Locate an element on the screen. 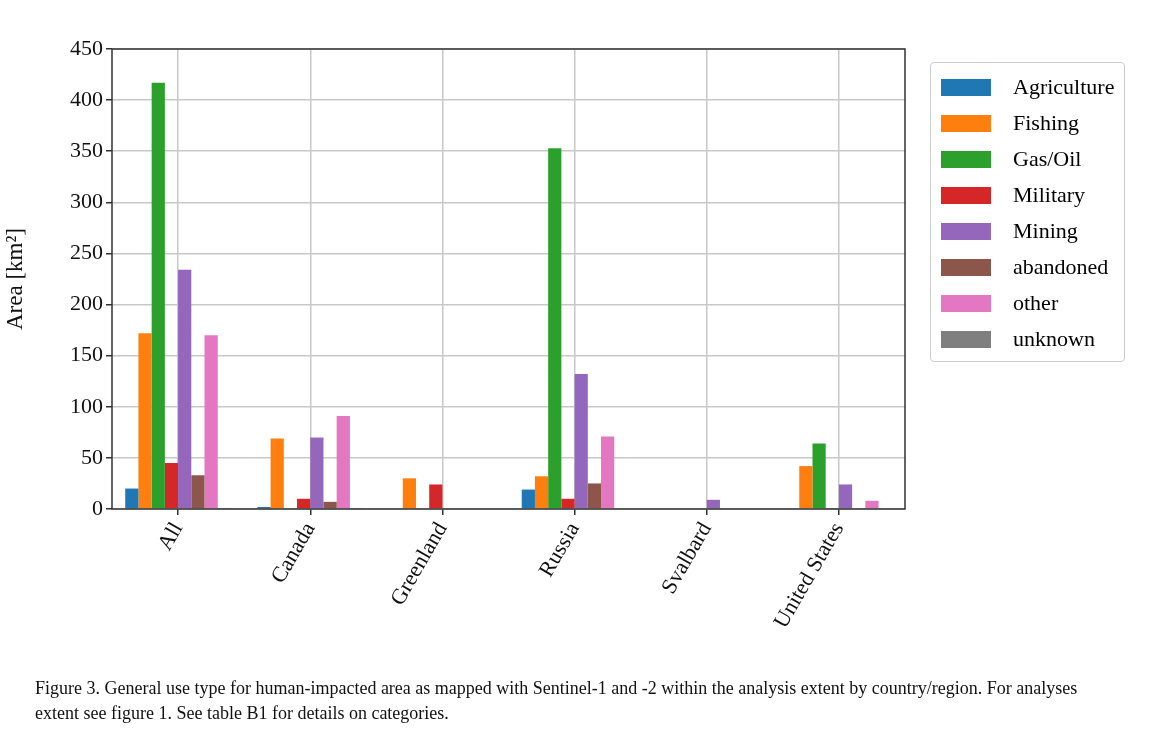 The image size is (1153, 729). legend-label: Fishing is located at coordinates (1046, 123).